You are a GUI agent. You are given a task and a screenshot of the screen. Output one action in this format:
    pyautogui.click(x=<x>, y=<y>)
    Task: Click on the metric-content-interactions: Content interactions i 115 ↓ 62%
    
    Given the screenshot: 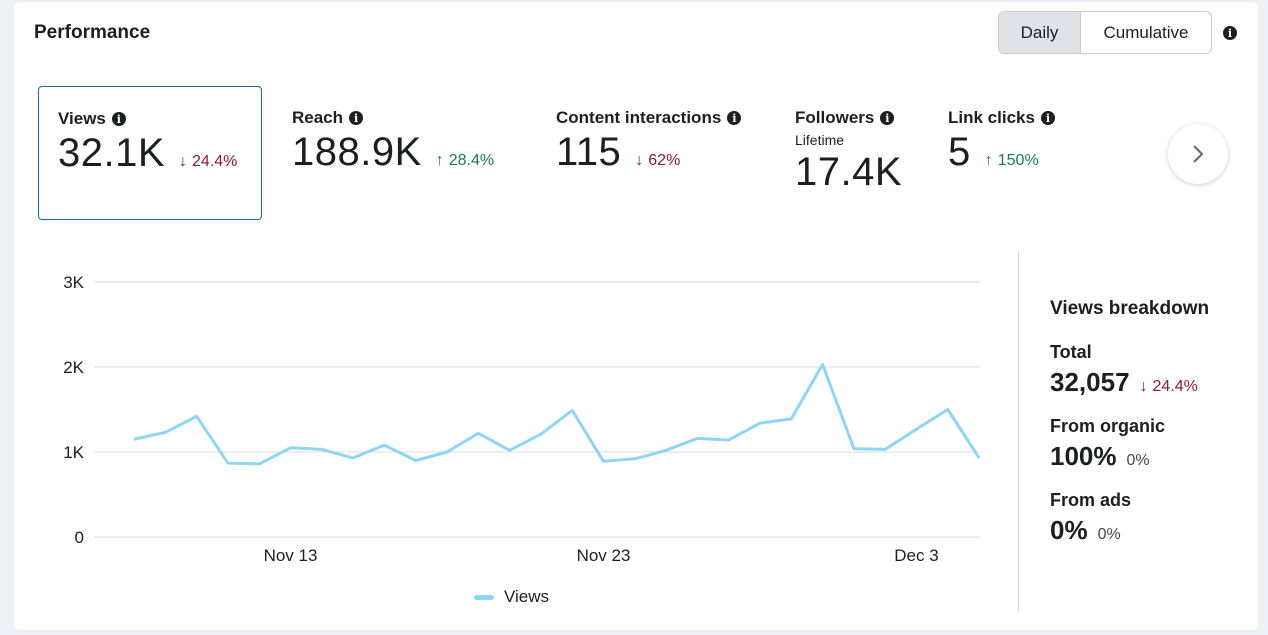 What is the action you would take?
    pyautogui.click(x=652, y=153)
    